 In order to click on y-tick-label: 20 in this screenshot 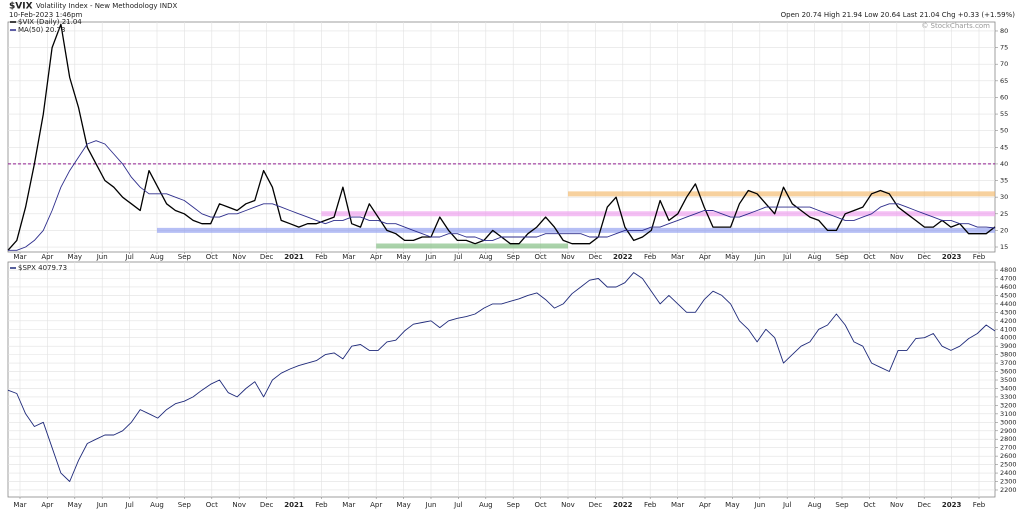, I will do `click(1004, 230)`.